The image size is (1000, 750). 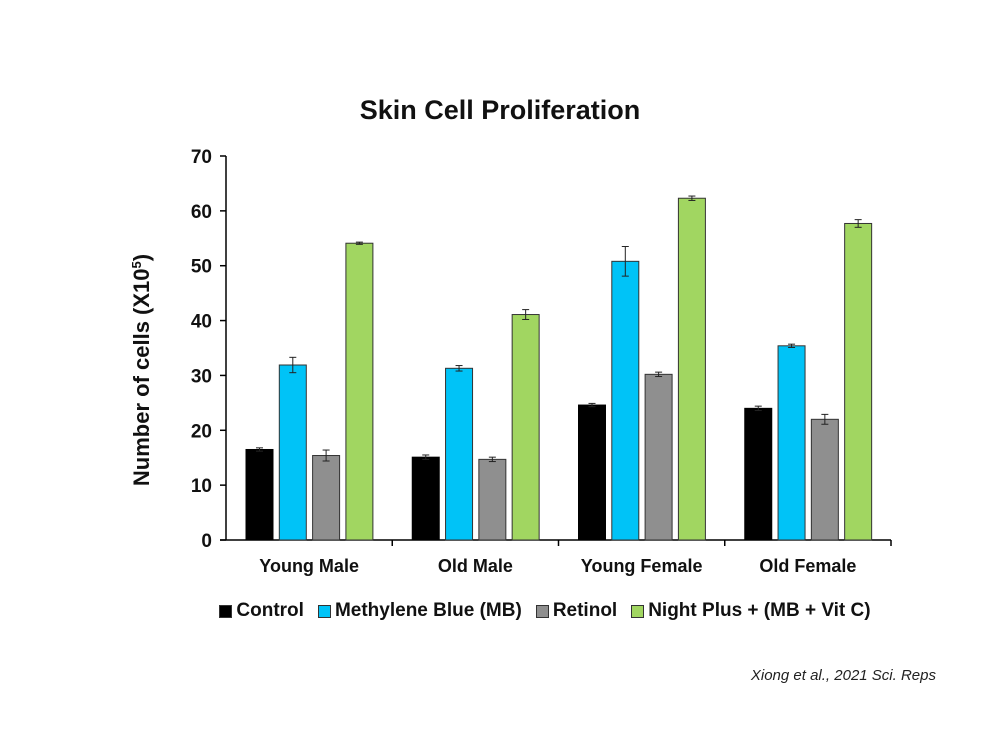 I want to click on citation: Xiong et al., 2021 Sci. Reps, so click(x=843, y=675).